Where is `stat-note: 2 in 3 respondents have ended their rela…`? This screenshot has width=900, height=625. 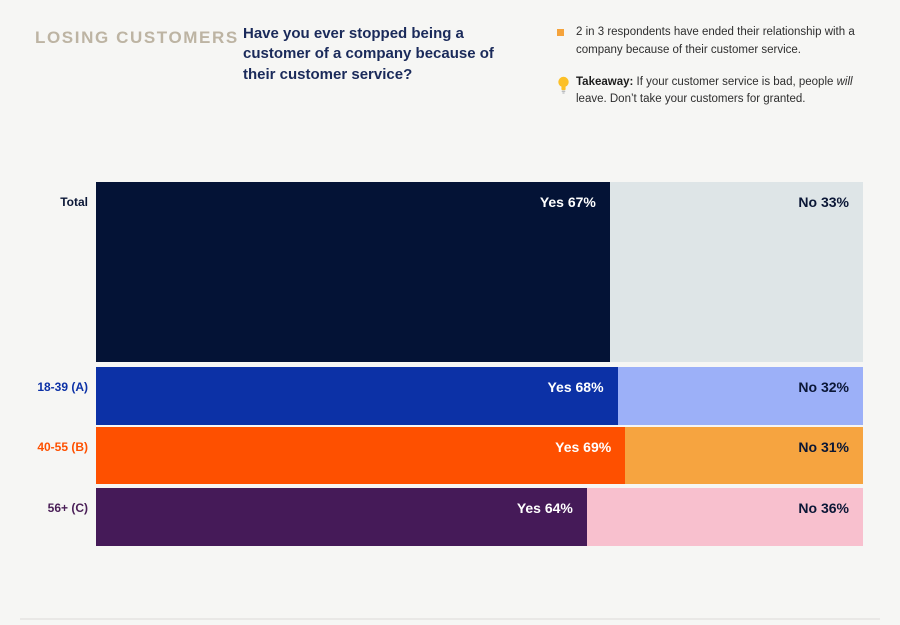 stat-note: 2 in 3 respondents have ended their rela… is located at coordinates (718, 42).